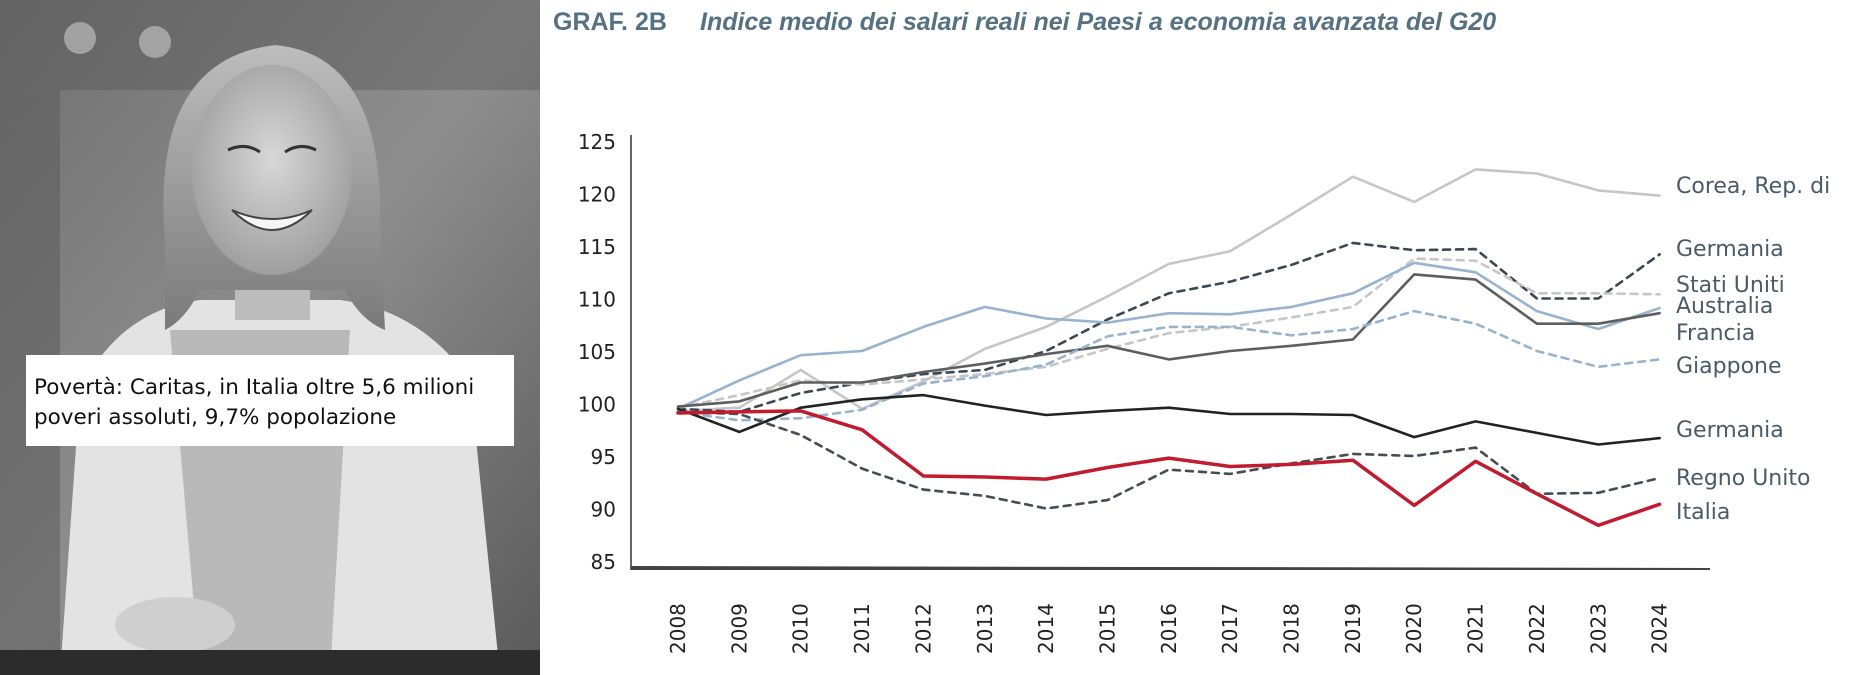  What do you see at coordinates (215, 417) in the screenshot?
I see `caption-line-2: poveri assoluti, 9,7% popolazione` at bounding box center [215, 417].